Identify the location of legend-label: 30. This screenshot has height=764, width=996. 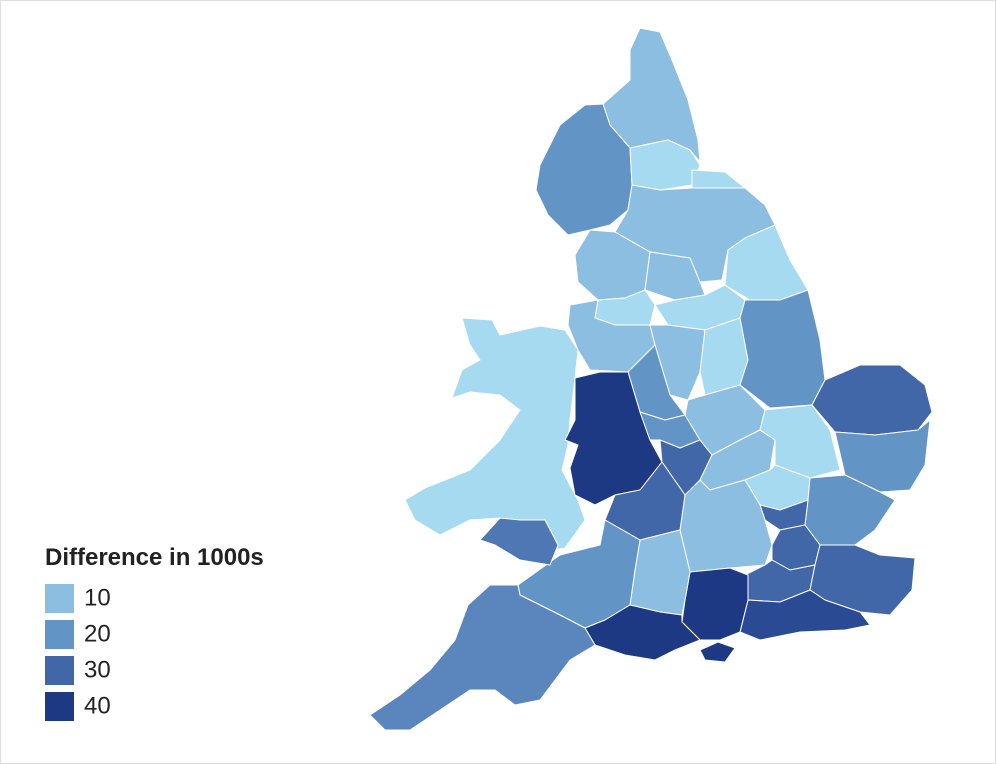
(97, 669).